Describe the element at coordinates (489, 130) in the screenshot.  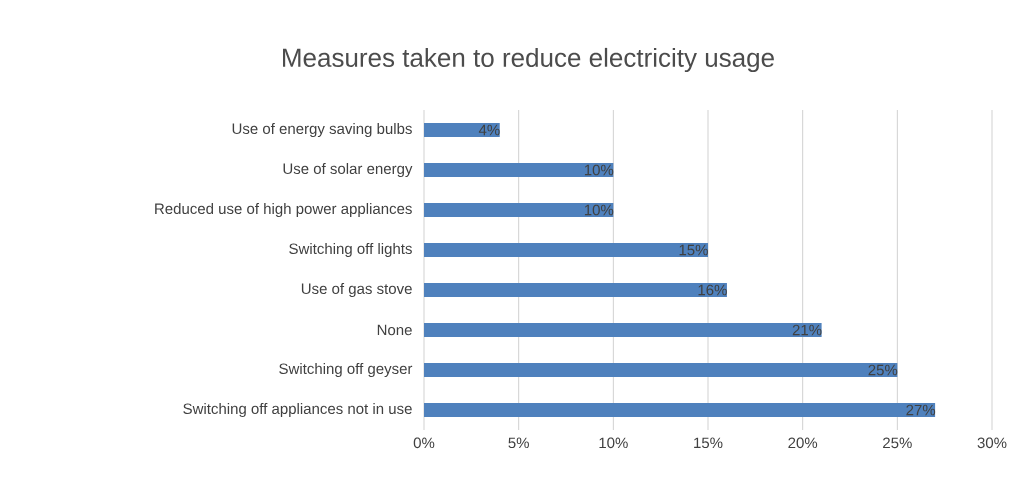
I see `data-label: 4%` at that location.